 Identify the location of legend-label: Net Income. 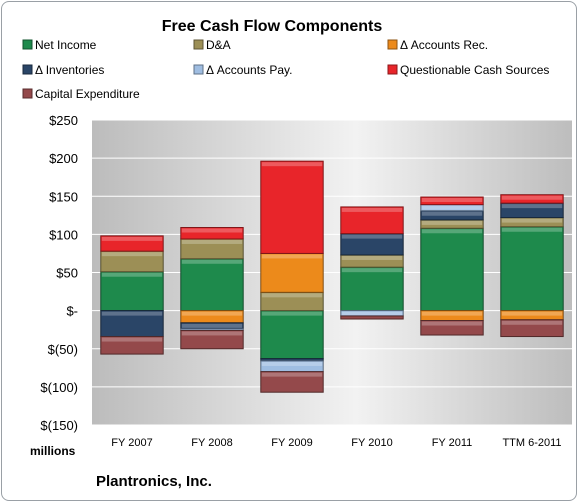
(66, 45).